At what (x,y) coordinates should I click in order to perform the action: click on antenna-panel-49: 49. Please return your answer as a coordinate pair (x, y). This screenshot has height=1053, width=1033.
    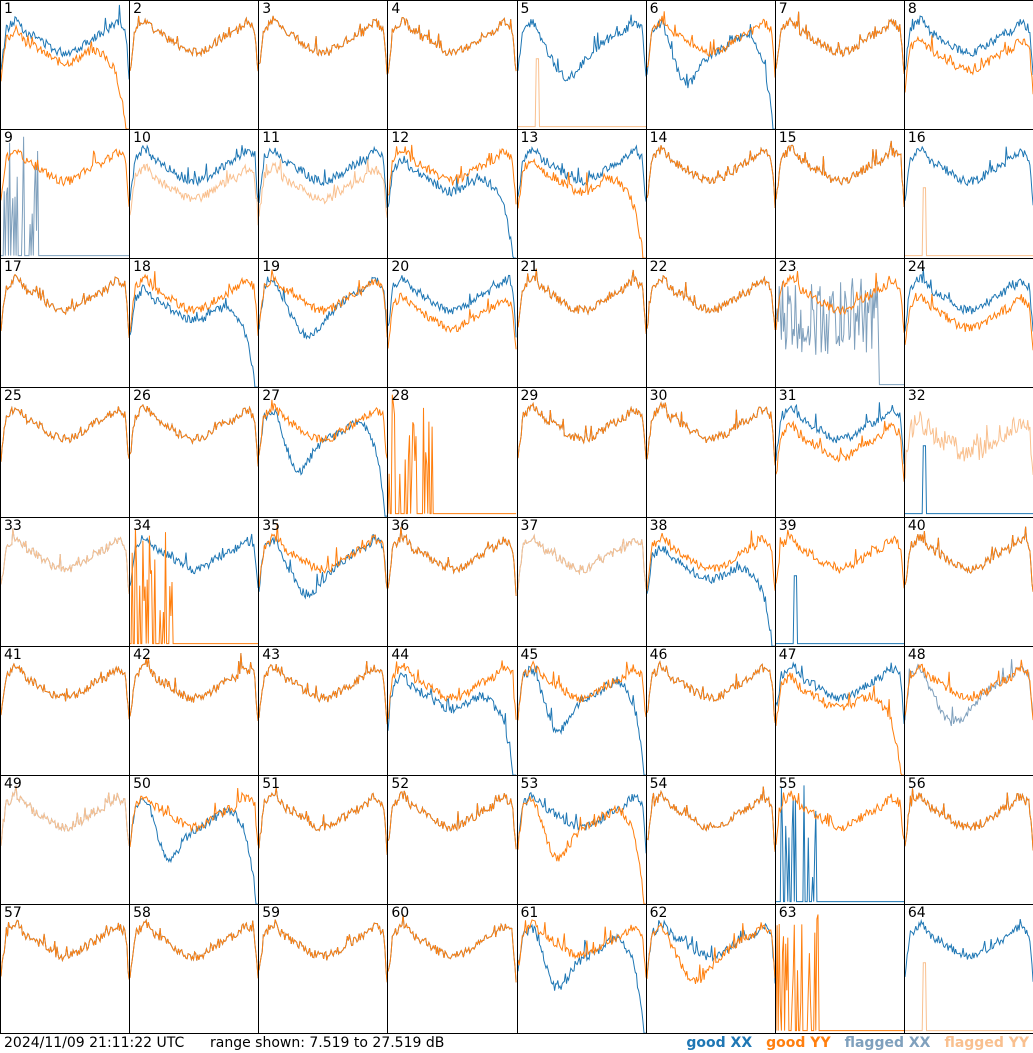
    Looking at the image, I should click on (65, 839).